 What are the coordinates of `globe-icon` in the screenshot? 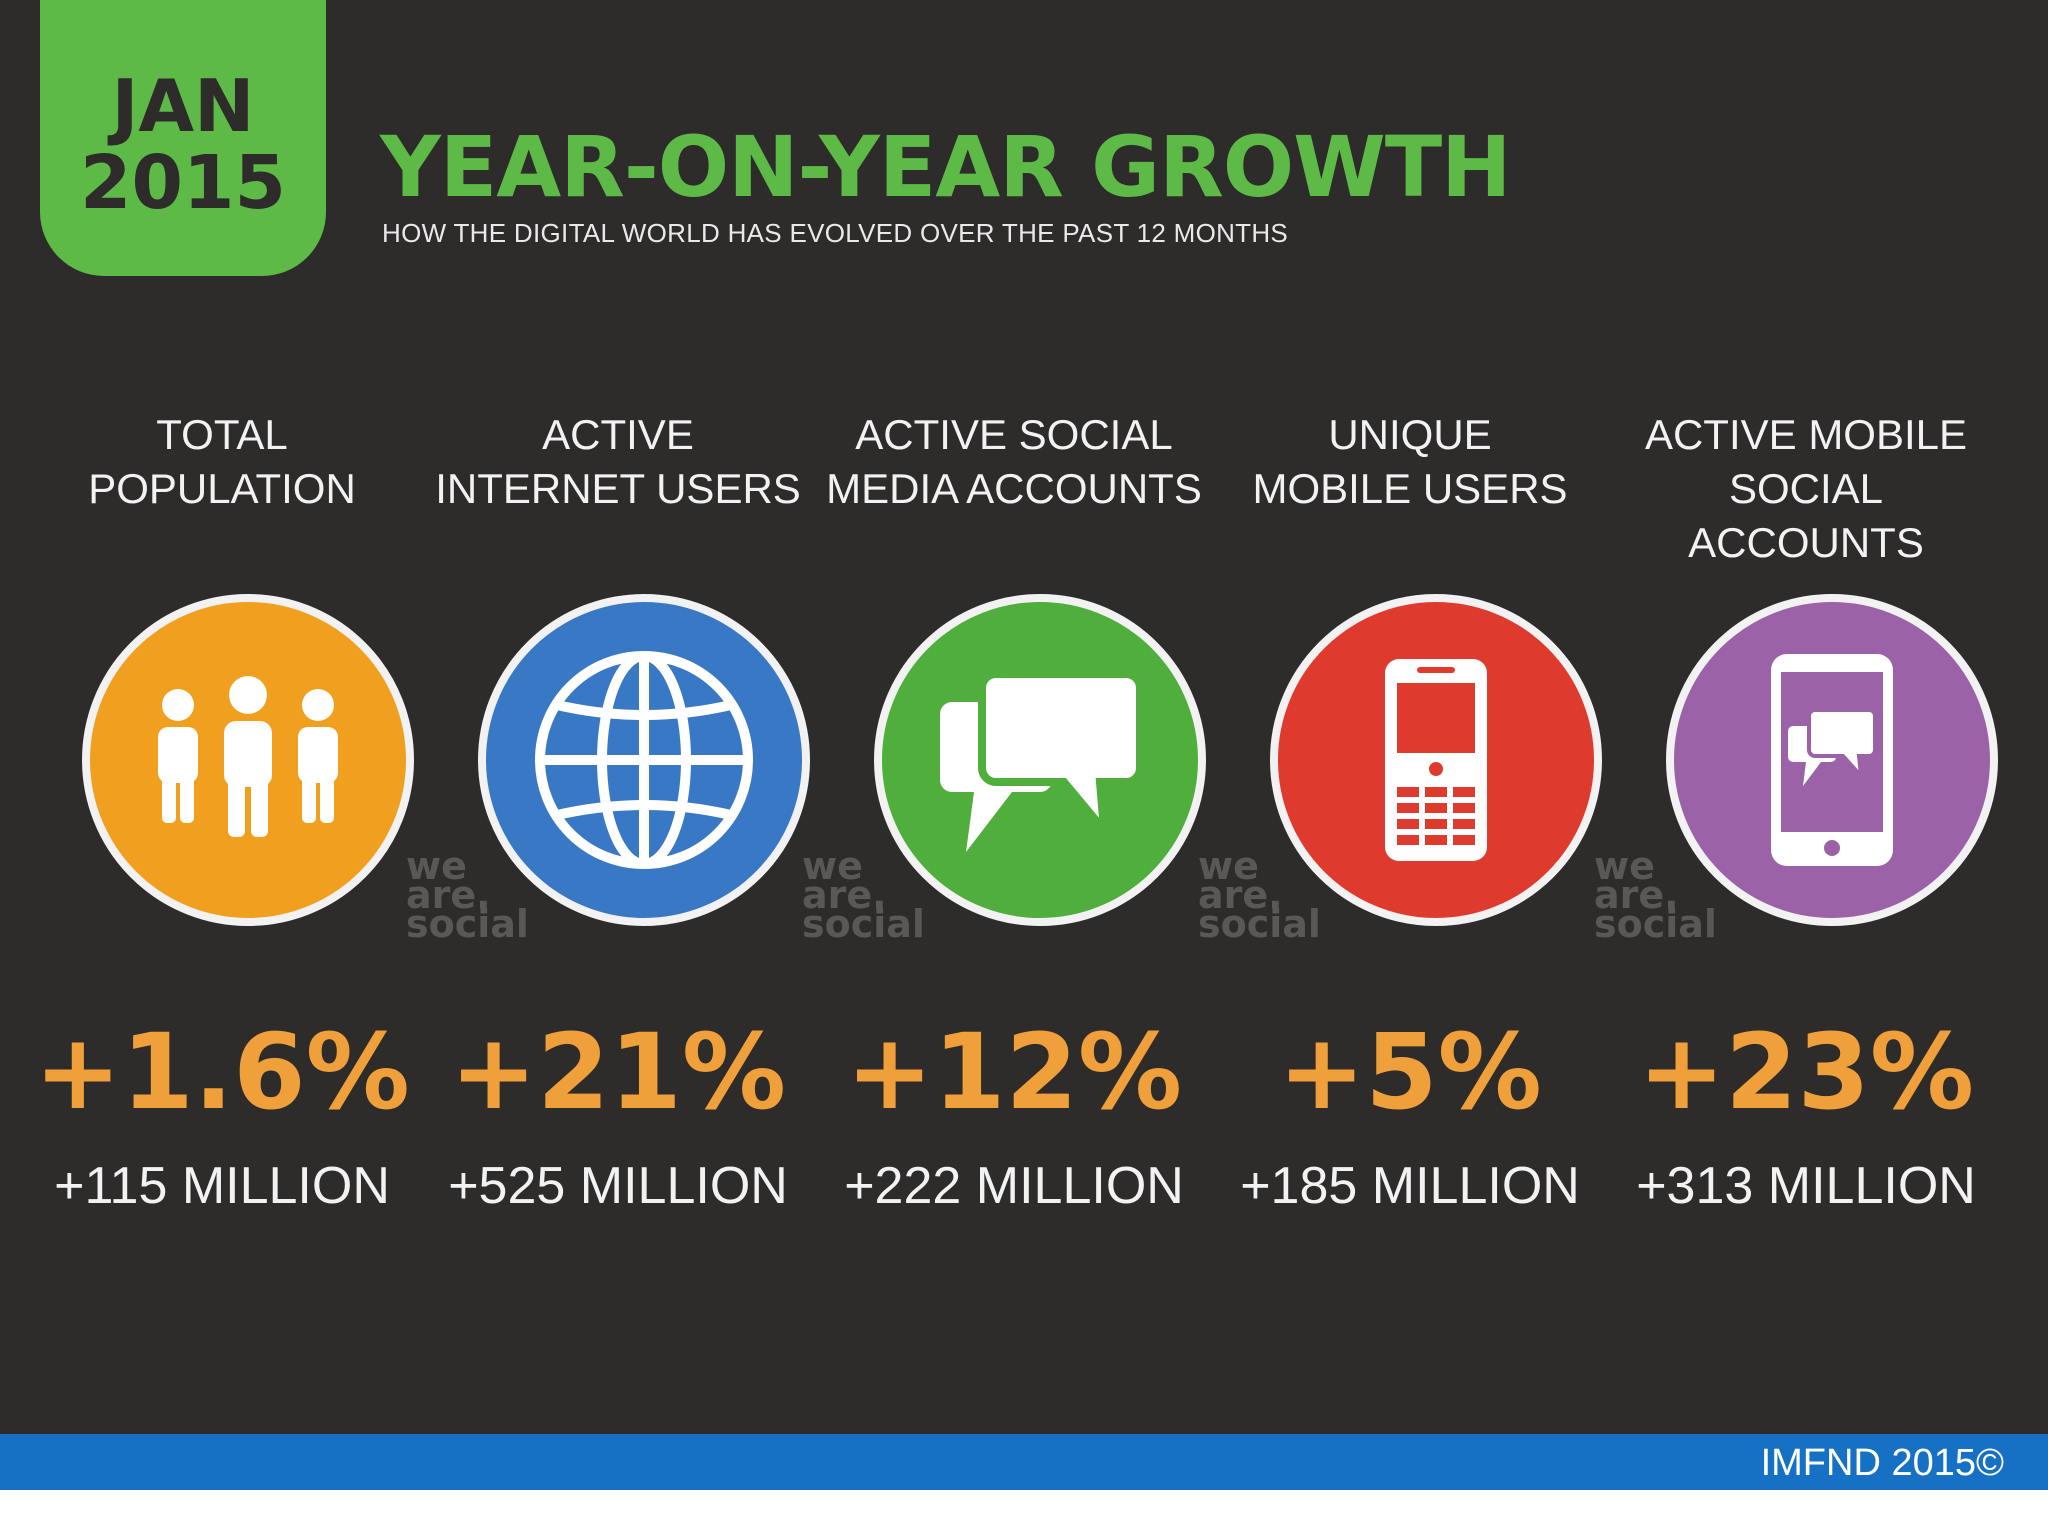 It's located at (644, 760).